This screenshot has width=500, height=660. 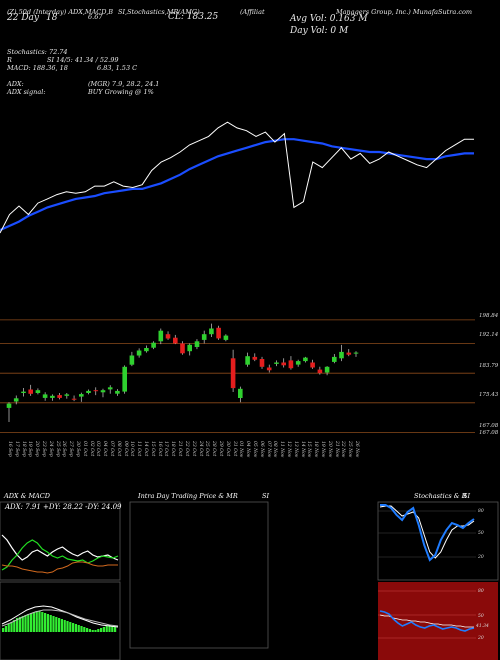 What do you see at coordinates (37, 68) in the screenshot?
I see `macd-value: MACD: 188.36, 18` at bounding box center [37, 68].